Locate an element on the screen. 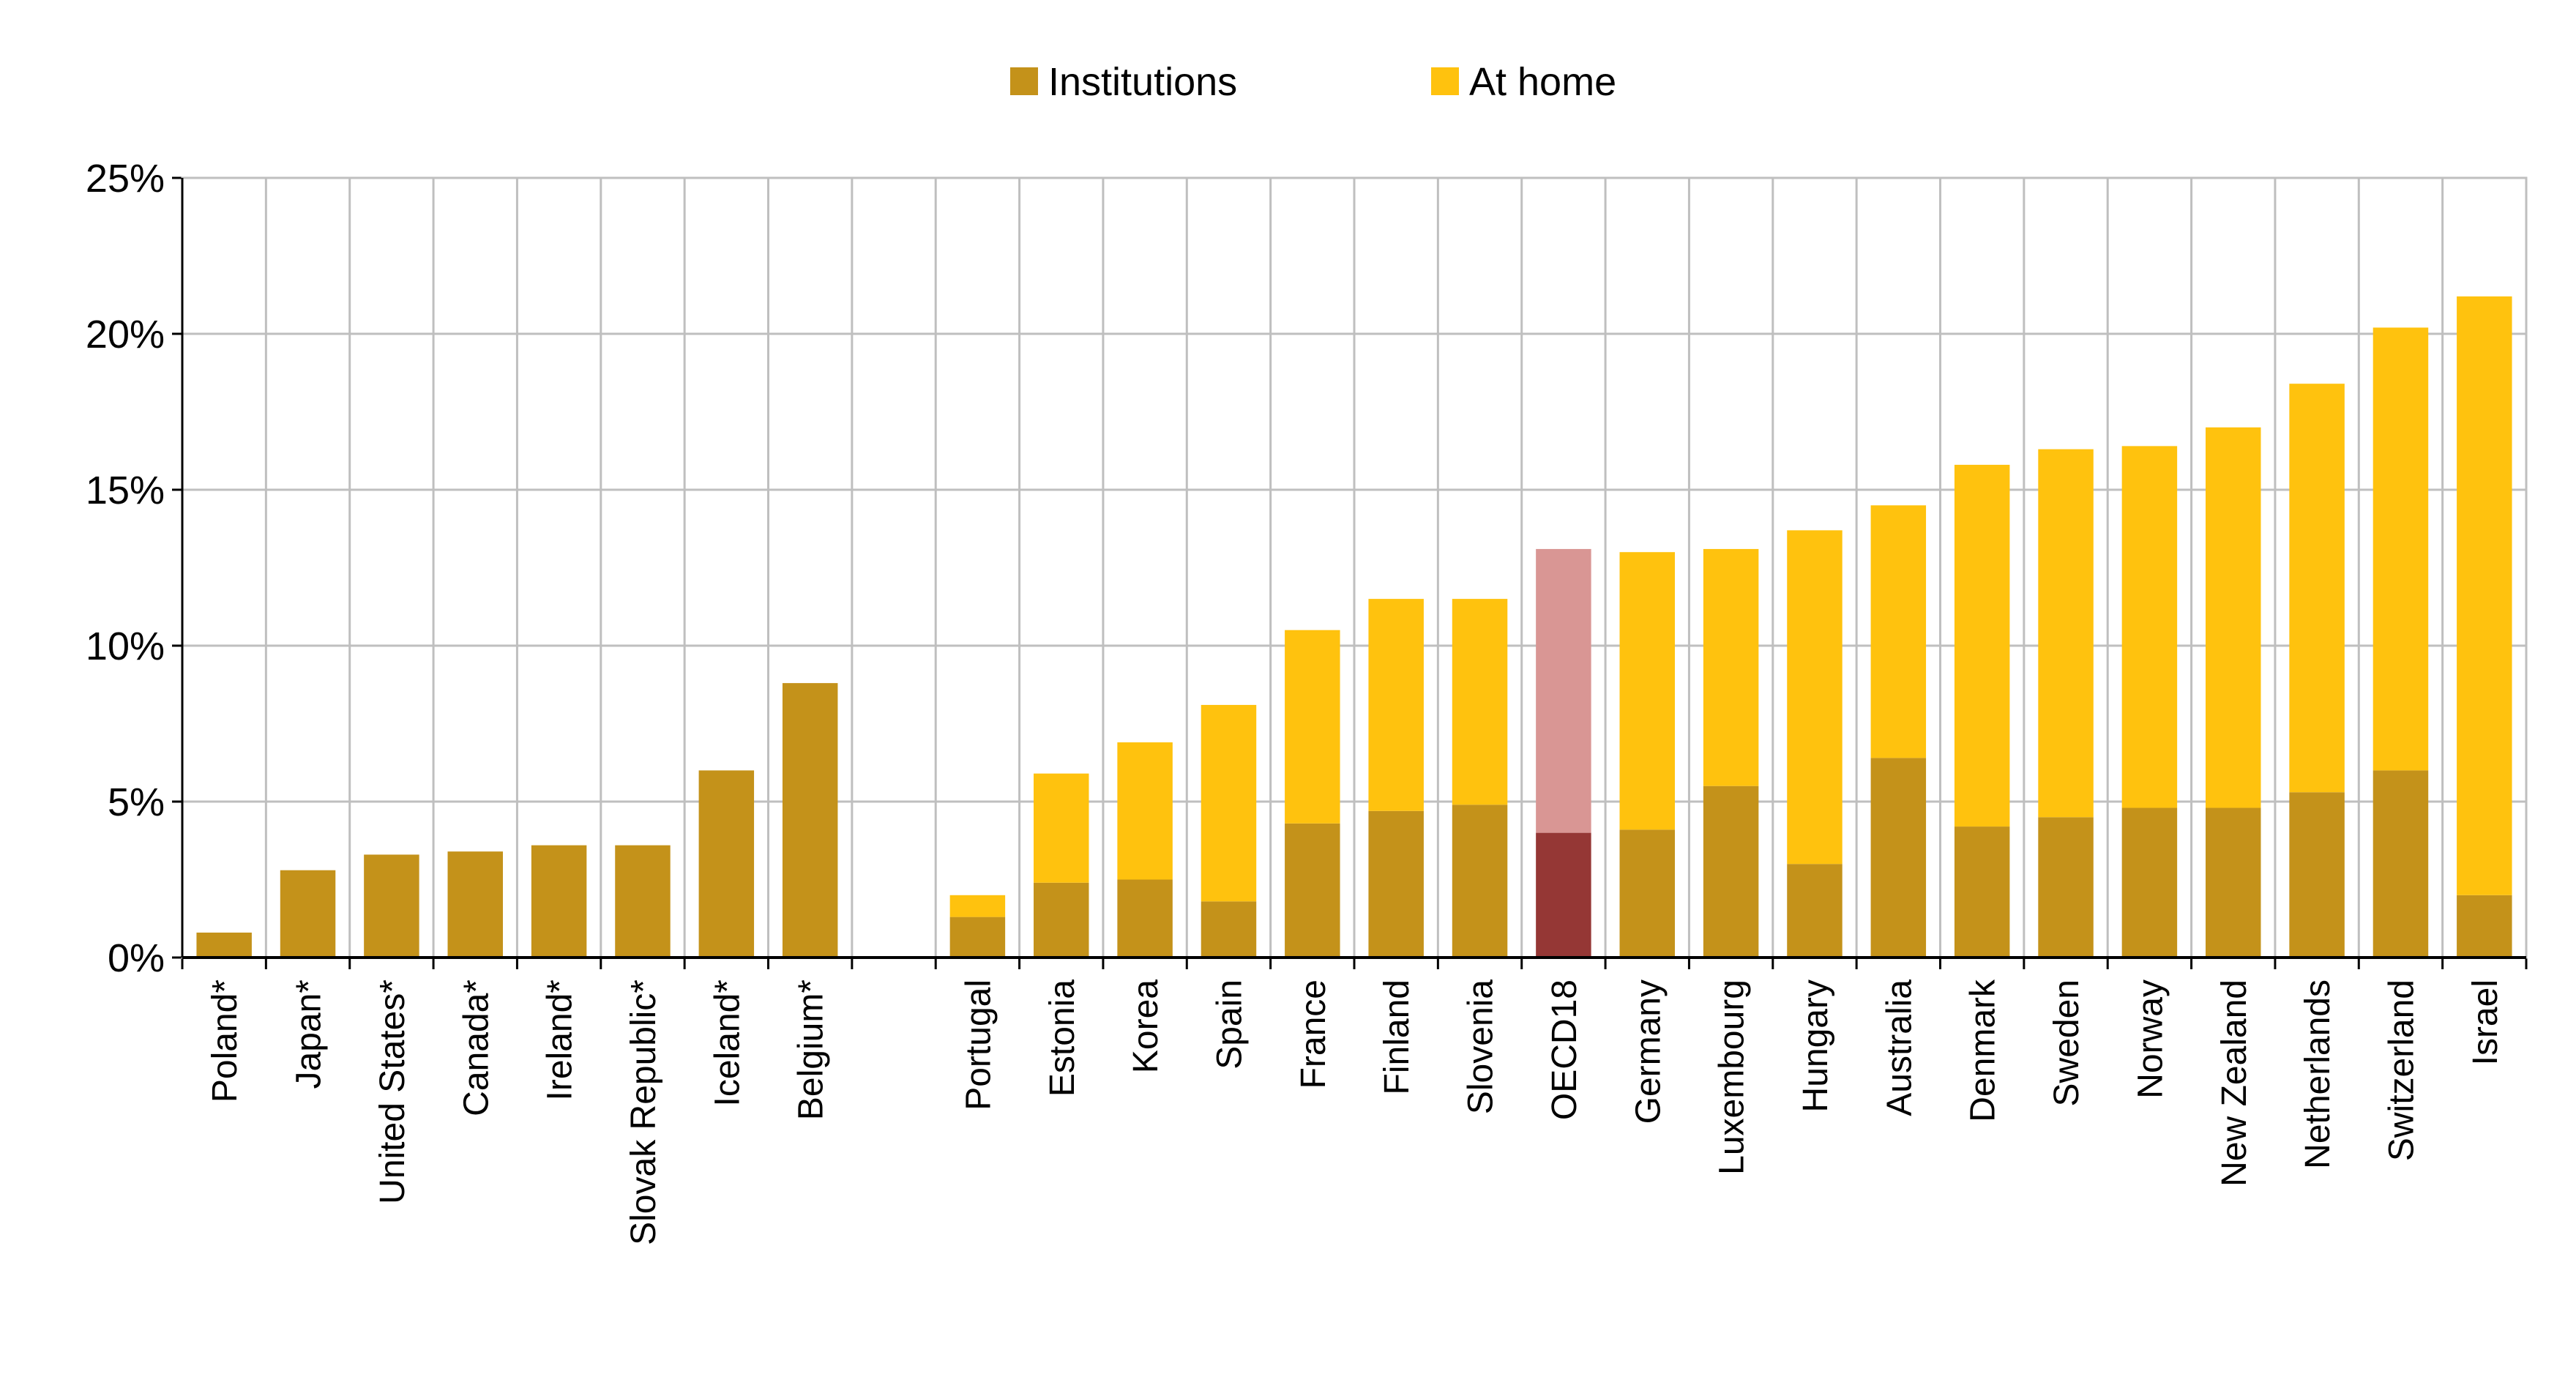  y-tick-label: 15% is located at coordinates (125, 490).